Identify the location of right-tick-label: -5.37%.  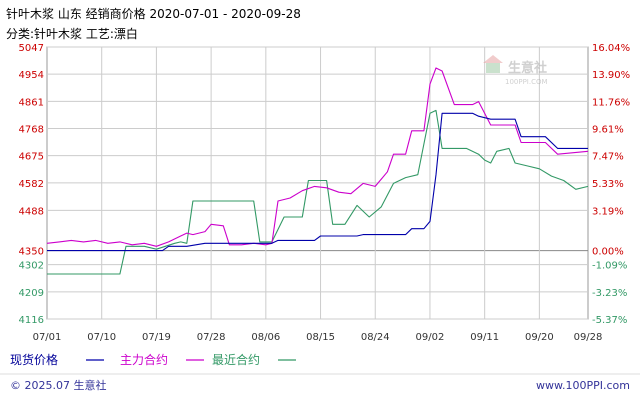
(609, 320).